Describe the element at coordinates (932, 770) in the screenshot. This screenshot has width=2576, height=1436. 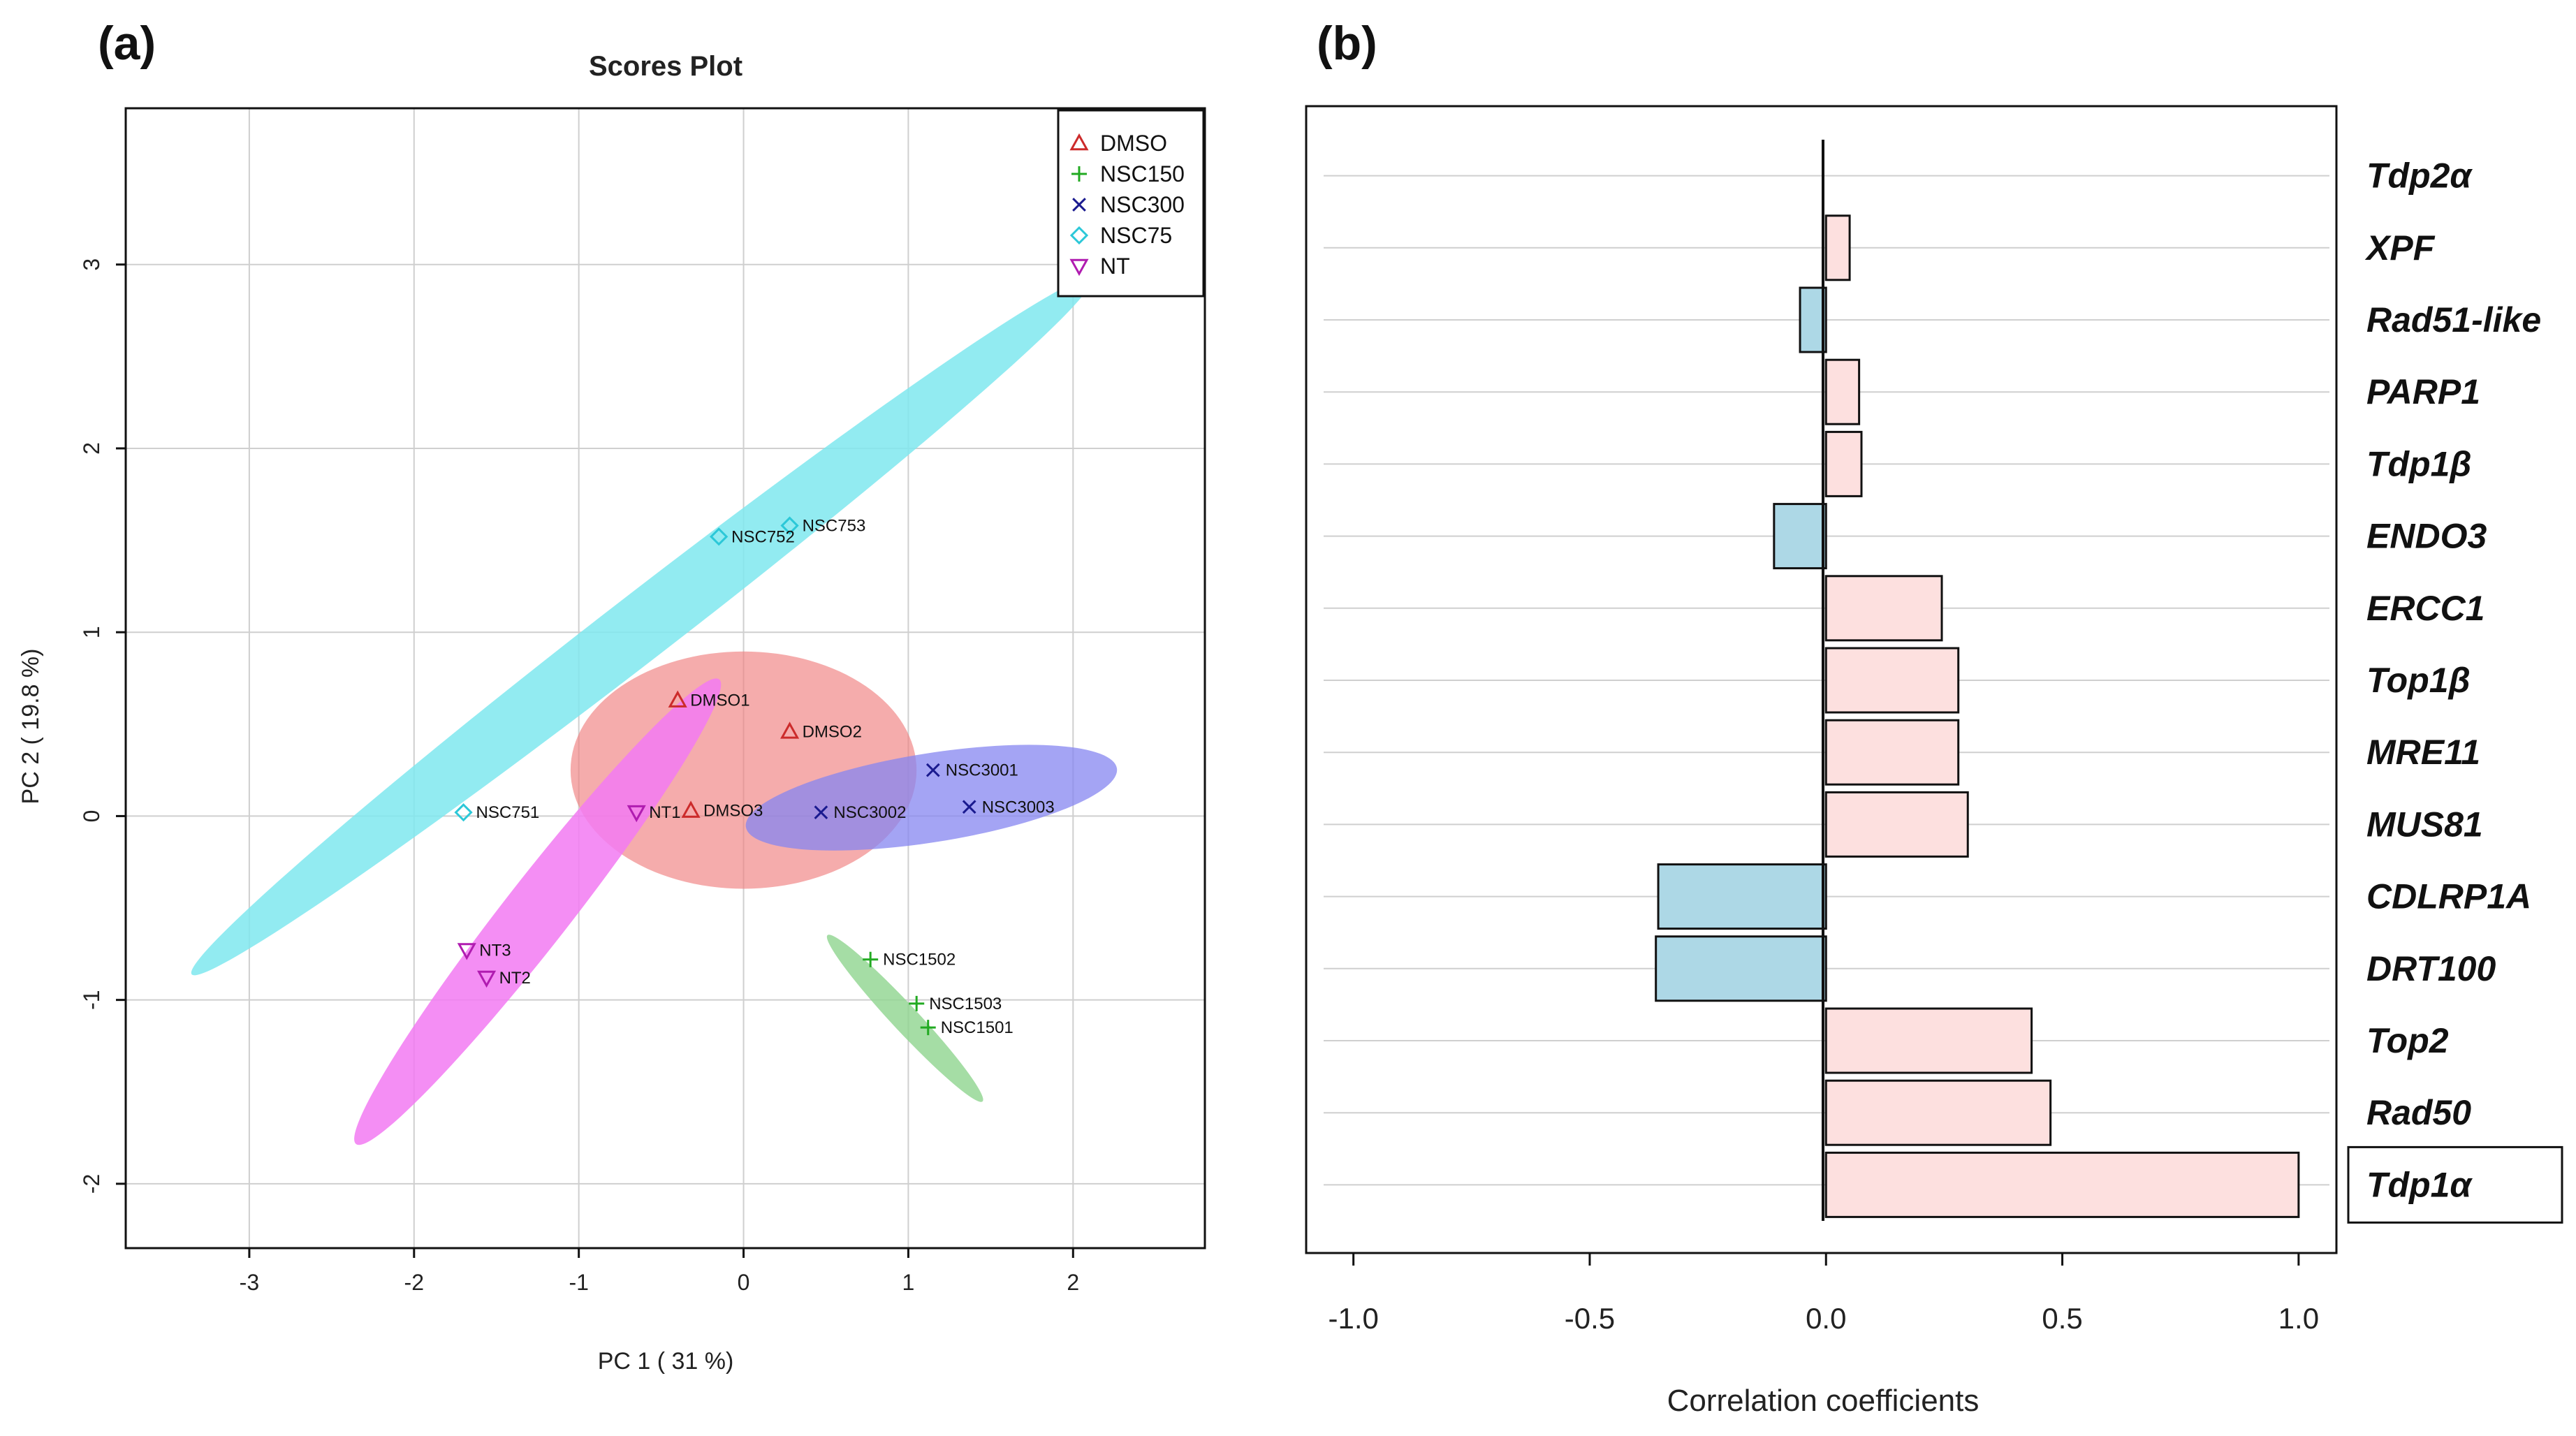
I see `point-nsc3001` at that location.